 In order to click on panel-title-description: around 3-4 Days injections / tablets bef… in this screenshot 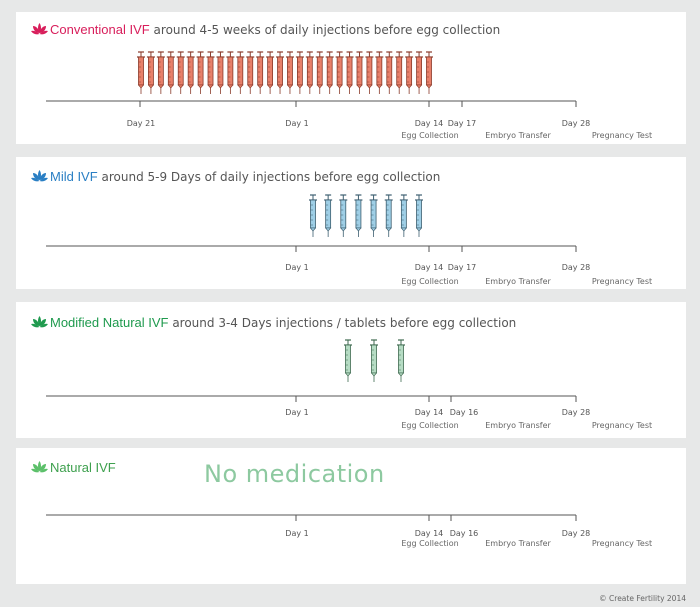, I will do `click(342, 323)`.